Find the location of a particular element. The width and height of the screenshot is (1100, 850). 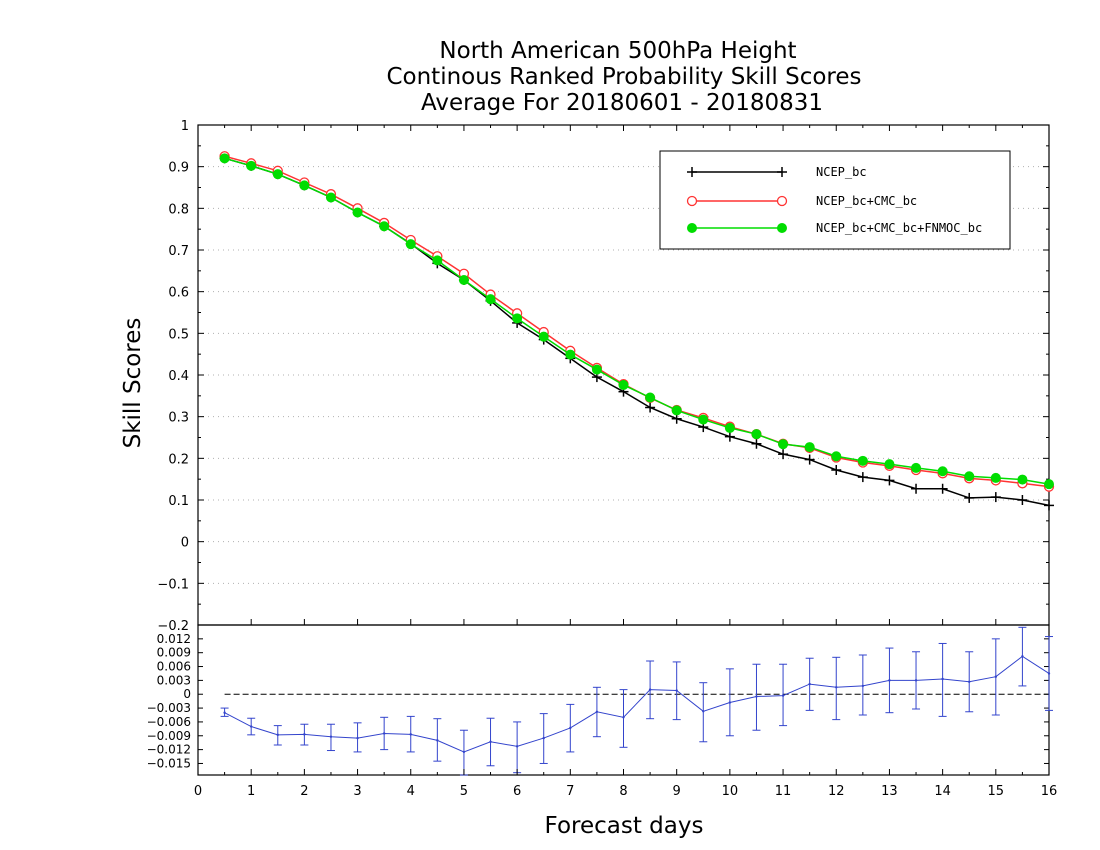

y-tick-label: 0.1 is located at coordinates (178, 501).